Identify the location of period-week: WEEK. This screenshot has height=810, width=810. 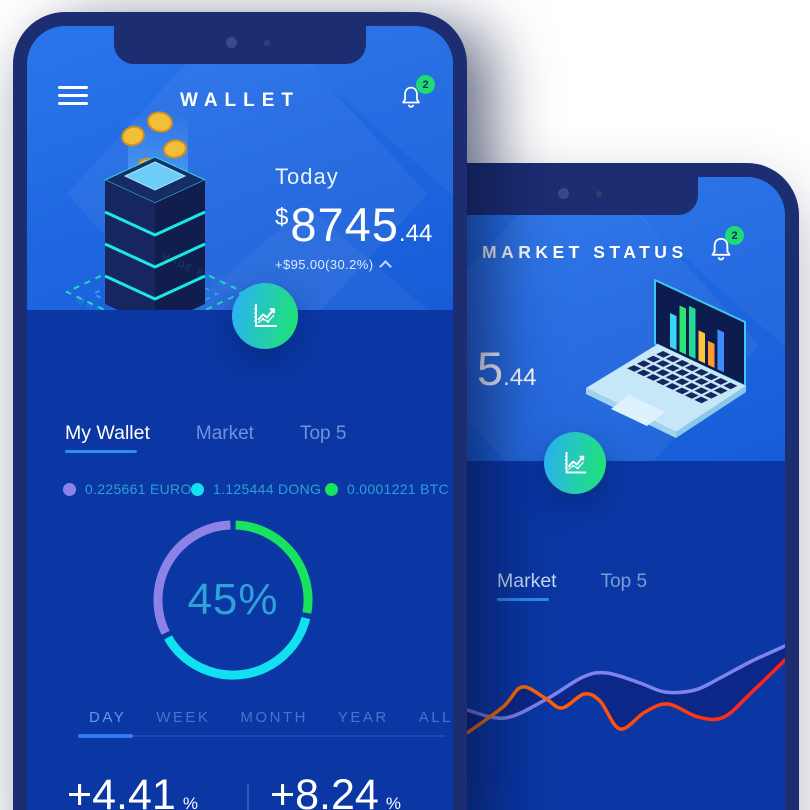
(183, 717).